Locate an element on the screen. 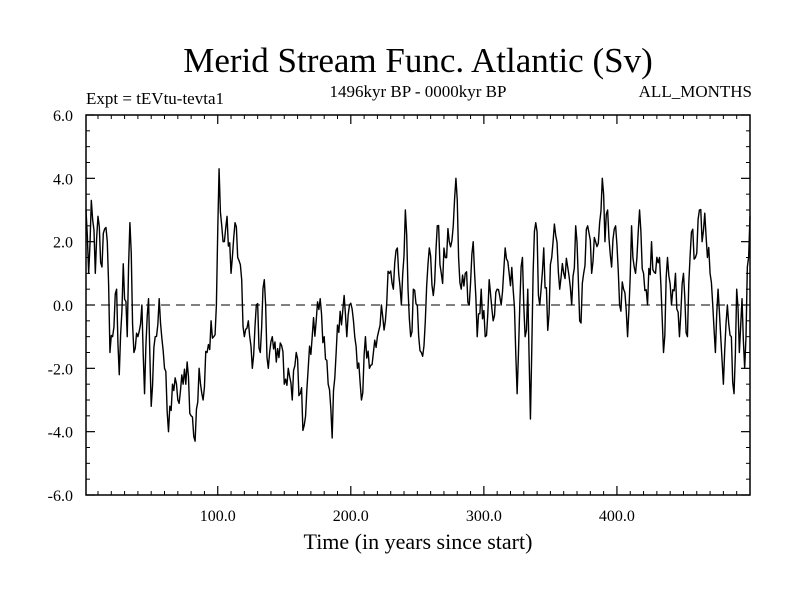  y-tick-label: -2.0 is located at coordinates (60, 369).